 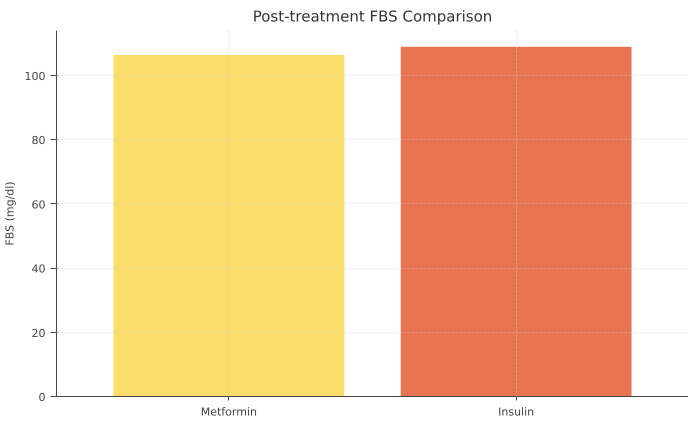 What do you see at coordinates (372, 17) in the screenshot?
I see `chart-title: Post-treatment FBS Comparison` at bounding box center [372, 17].